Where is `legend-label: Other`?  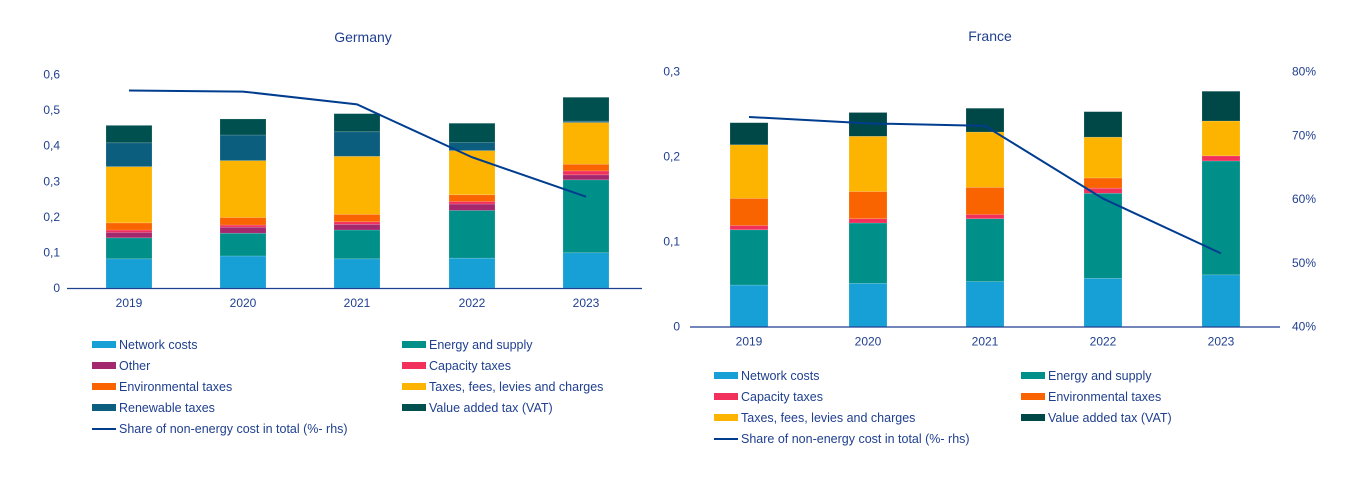 legend-label: Other is located at coordinates (135, 366).